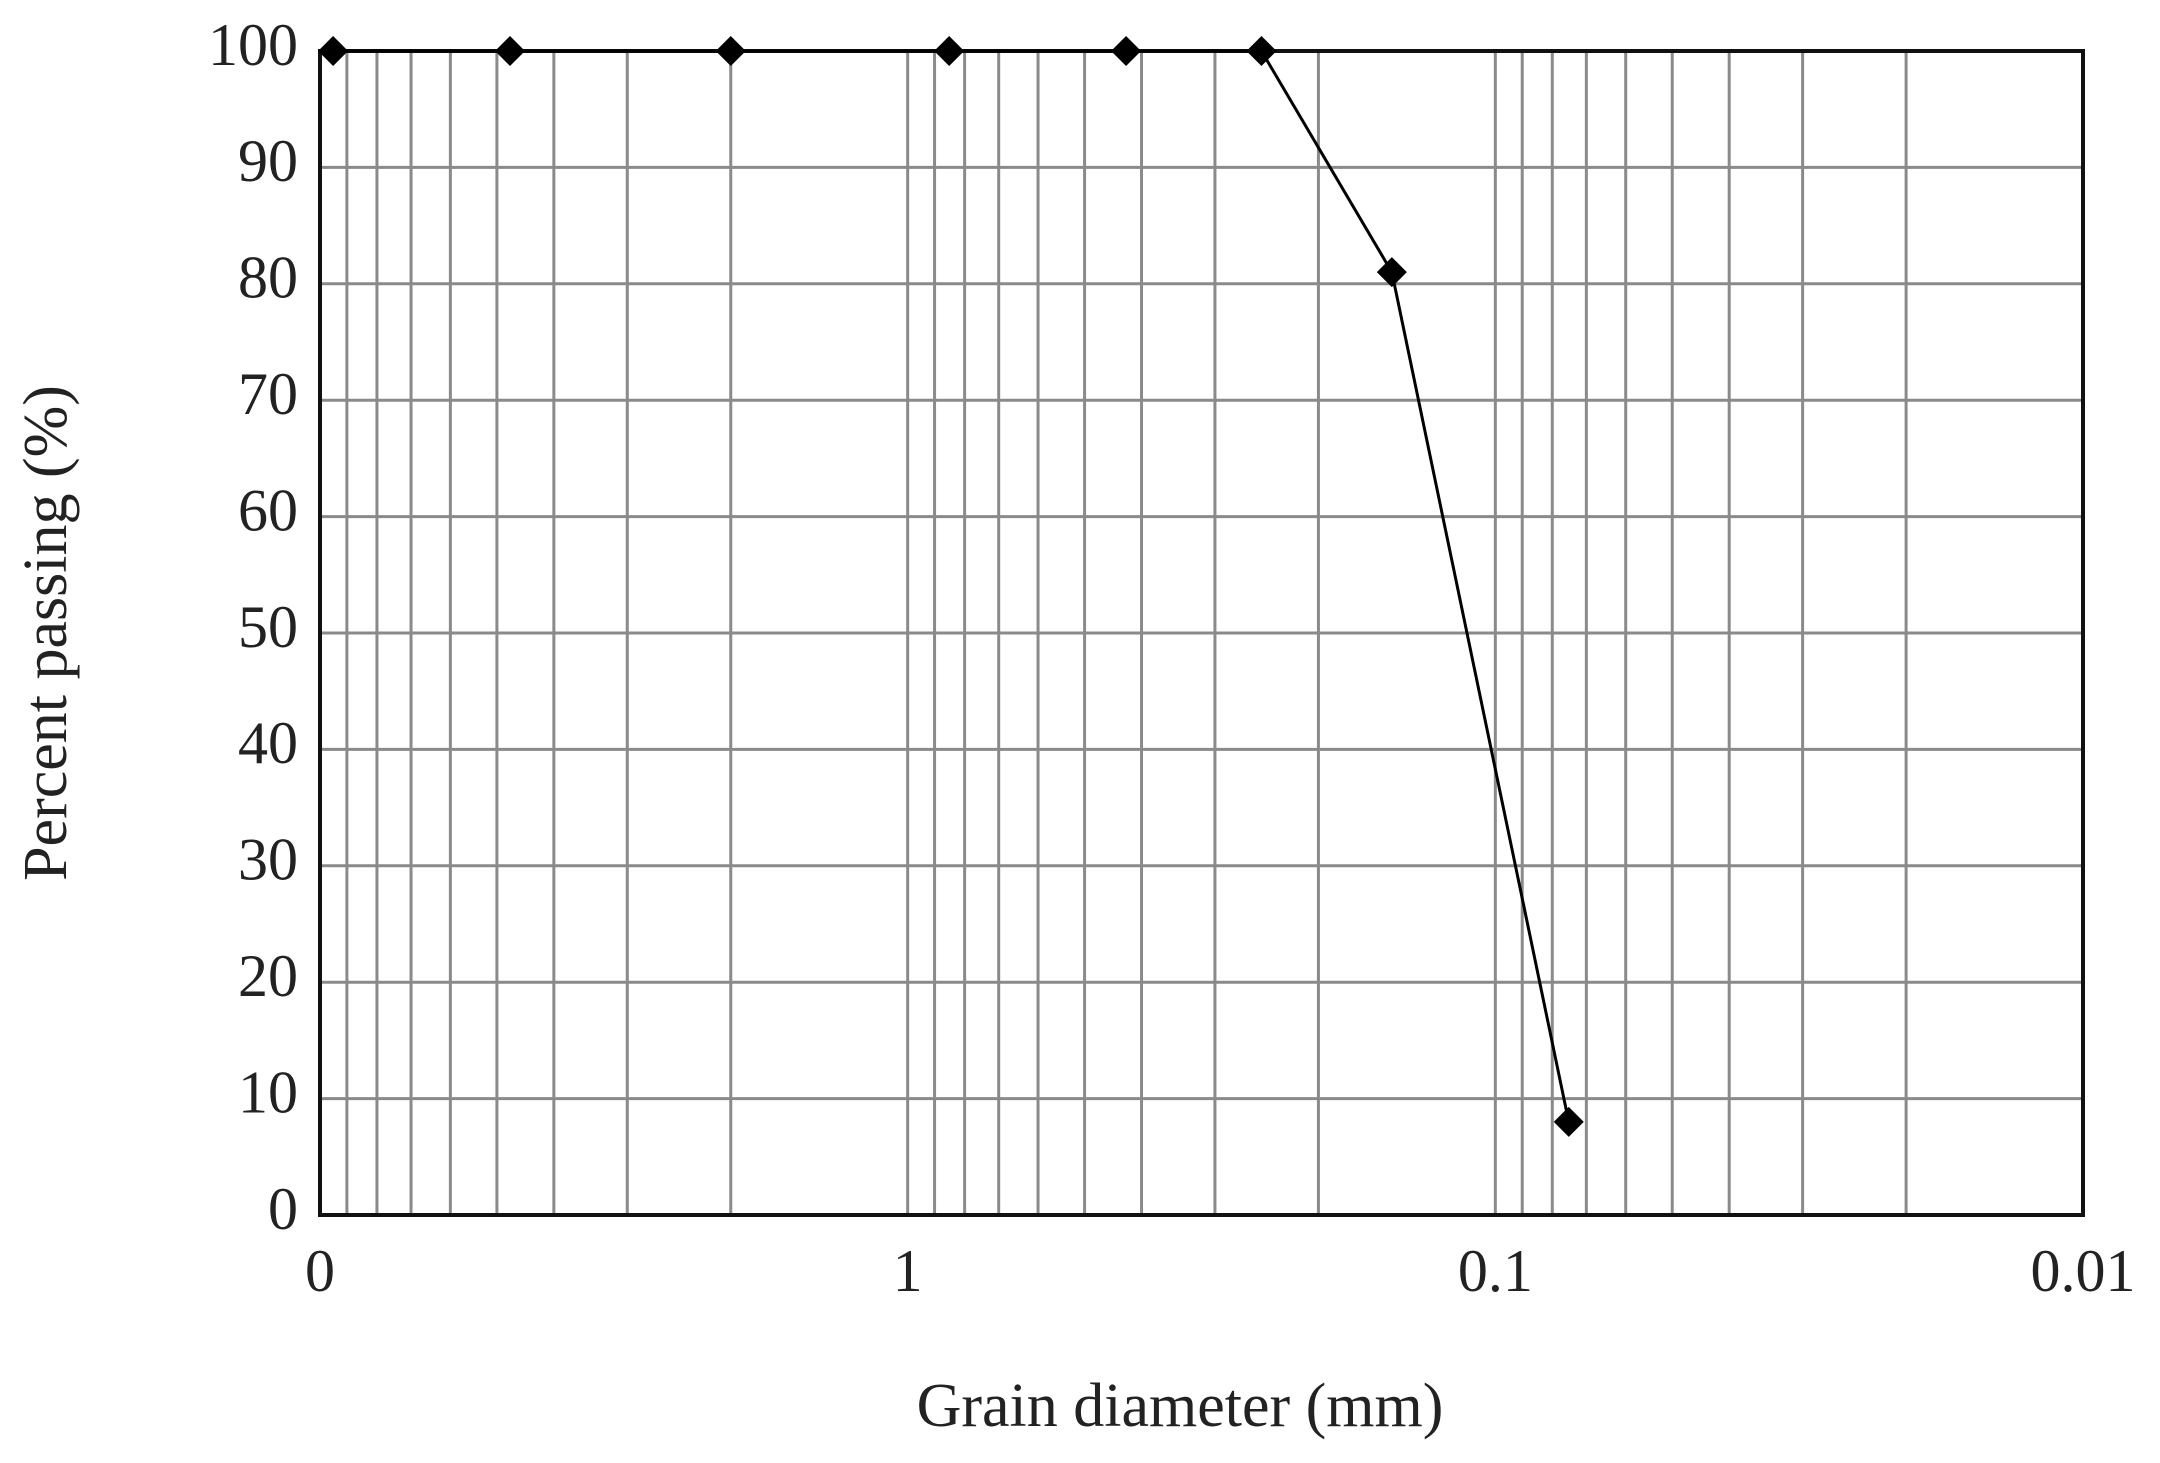  Describe the element at coordinates (1180, 1406) in the screenshot. I see `x-axis-title: Grain diameter (mm)` at that location.